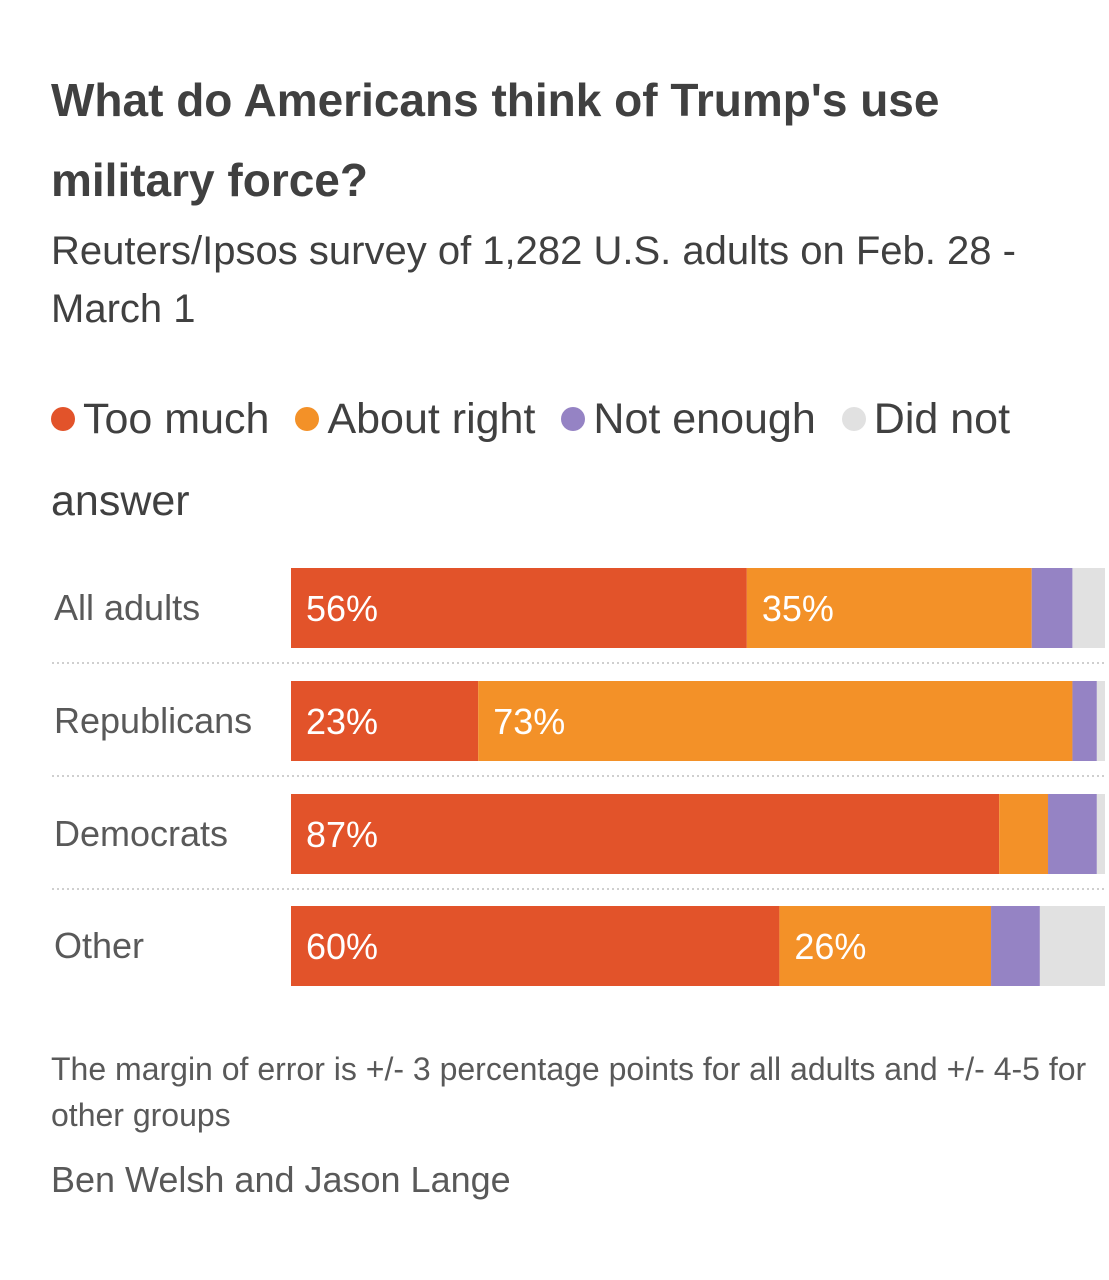 The image size is (1109, 1280). I want to click on legend-label: Too much, so click(176, 419).